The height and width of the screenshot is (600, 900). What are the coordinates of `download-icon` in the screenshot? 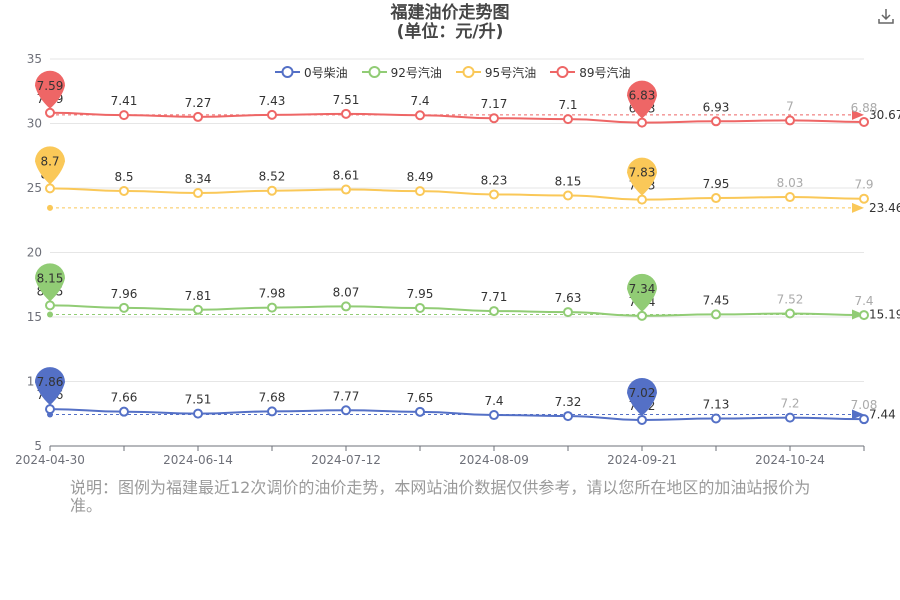 It's located at (886, 16).